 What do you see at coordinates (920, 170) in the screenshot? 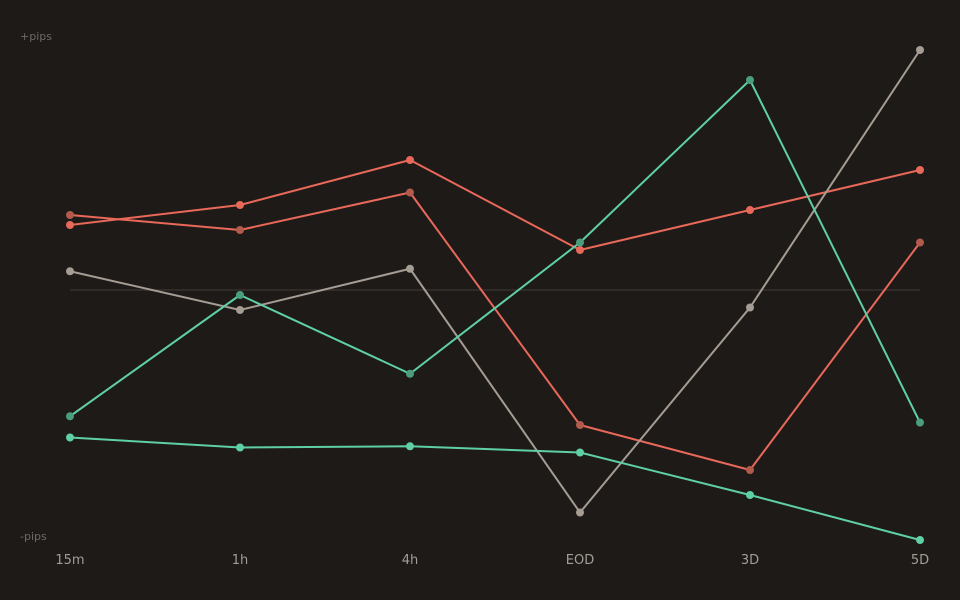
I see `series-1-point-5D` at bounding box center [920, 170].